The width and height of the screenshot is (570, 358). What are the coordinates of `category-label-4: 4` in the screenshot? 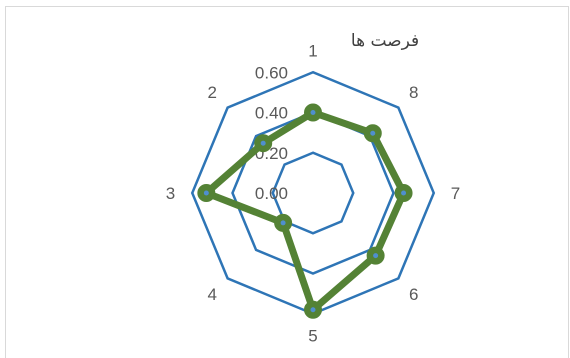 It's located at (212, 294).